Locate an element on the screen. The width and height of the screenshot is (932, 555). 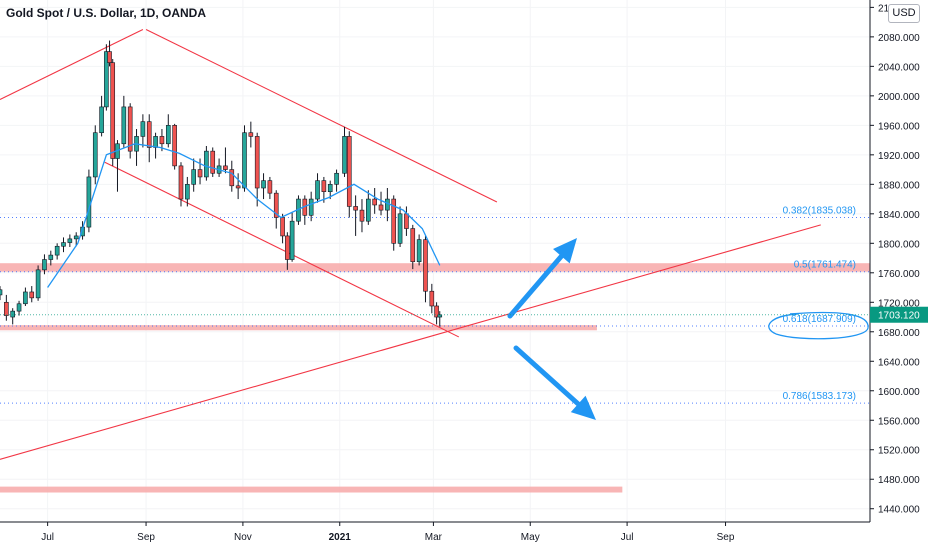
x-tick-label: Jul is located at coordinates (47, 537).